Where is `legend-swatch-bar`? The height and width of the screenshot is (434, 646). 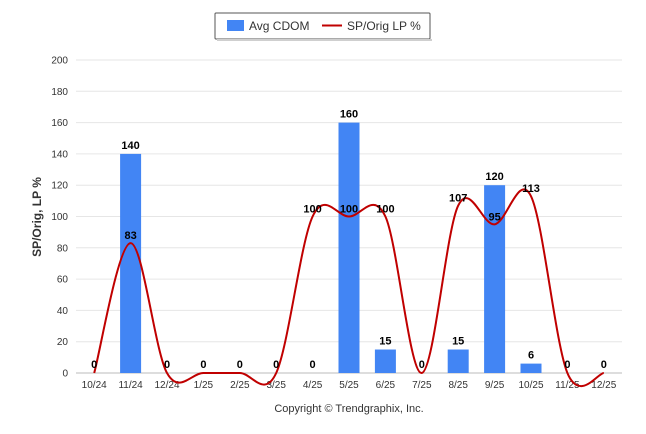
legend-swatch-bar is located at coordinates (235, 25).